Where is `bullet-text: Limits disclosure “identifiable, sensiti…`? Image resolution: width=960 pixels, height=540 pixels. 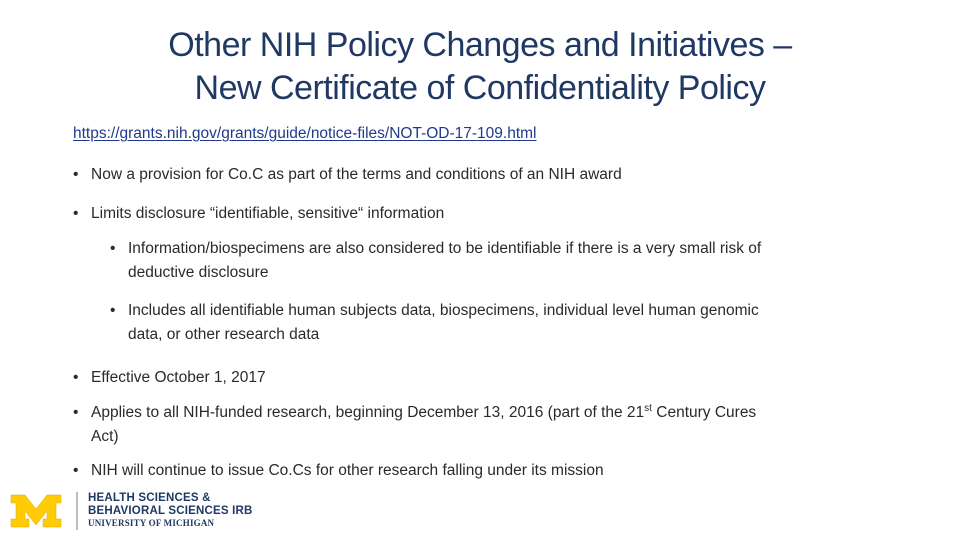
bullet-text: Limits disclosure “identifiable, sensiti… is located at coordinates (268, 213).